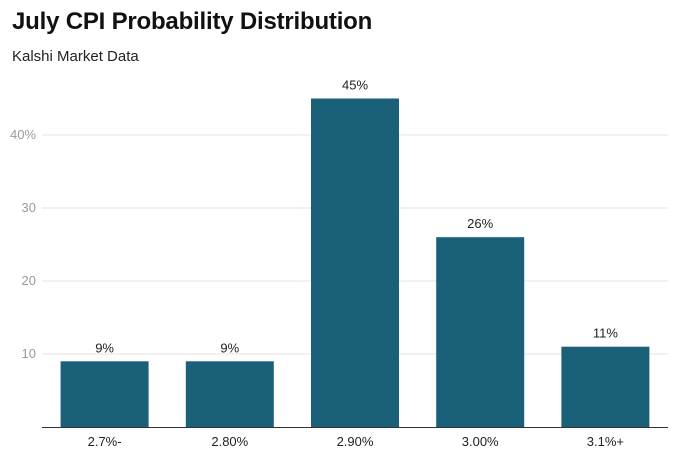 Image resolution: width=680 pixels, height=473 pixels. I want to click on y-tick-label: 20, so click(29, 280).